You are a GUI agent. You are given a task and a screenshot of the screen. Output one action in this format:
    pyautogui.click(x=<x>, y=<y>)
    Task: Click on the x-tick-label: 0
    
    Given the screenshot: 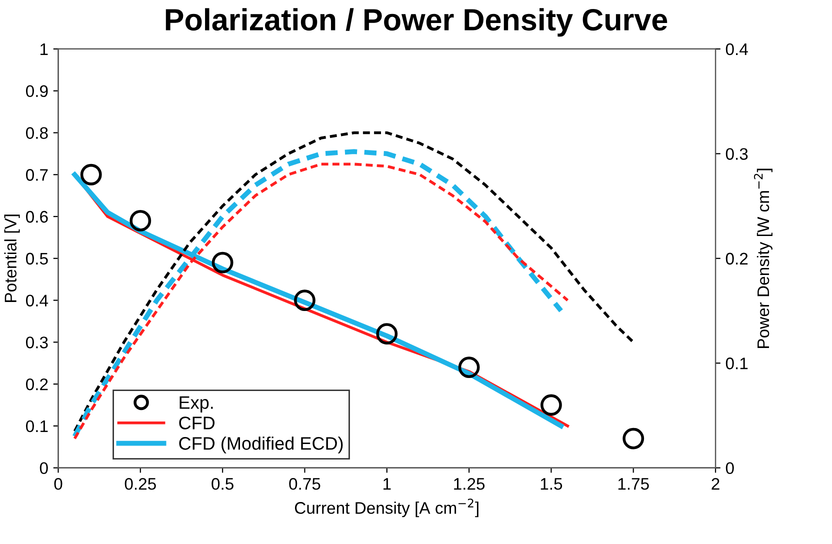 What is the action you would take?
    pyautogui.click(x=58, y=484)
    